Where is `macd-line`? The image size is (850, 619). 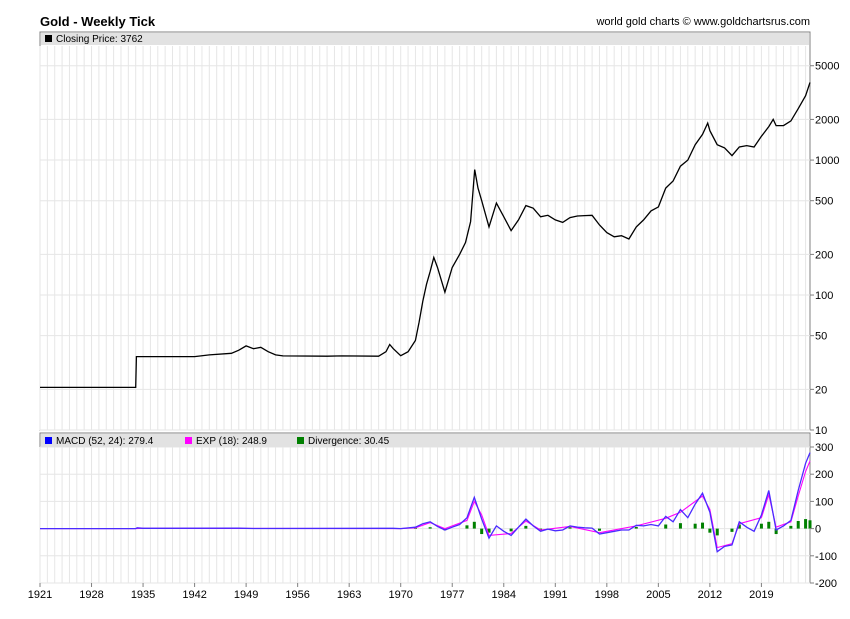
macd-line is located at coordinates (425, 502).